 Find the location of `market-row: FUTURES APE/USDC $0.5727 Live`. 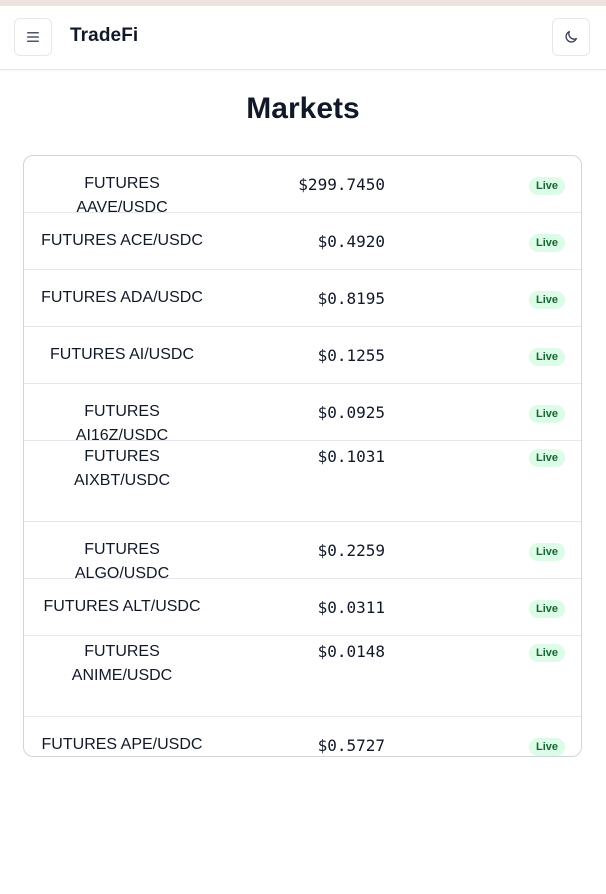

market-row: FUTURES APE/USDC $0.5727 Live is located at coordinates (302, 736).